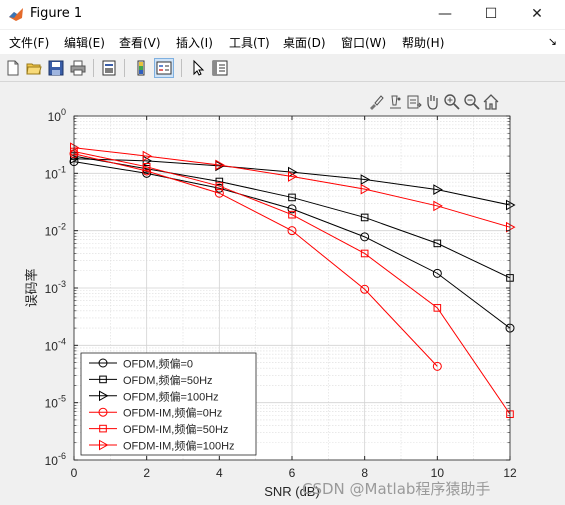 This screenshot has height=505, width=565. What do you see at coordinates (175, 429) in the screenshot?
I see `legend-label: OFDM-IM,频偏=50Hz` at bounding box center [175, 429].